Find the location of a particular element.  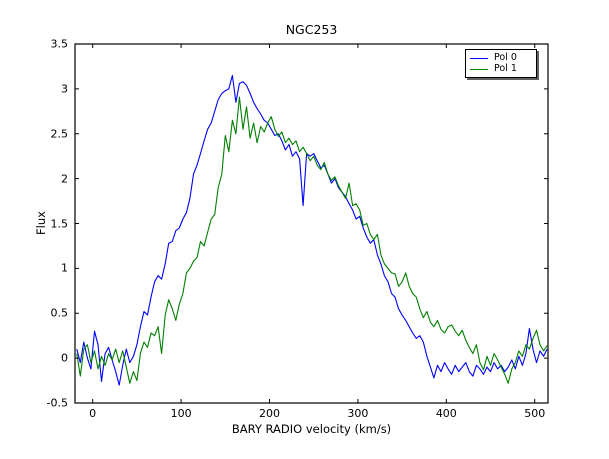

x-tick-label: 300 is located at coordinates (358, 413).